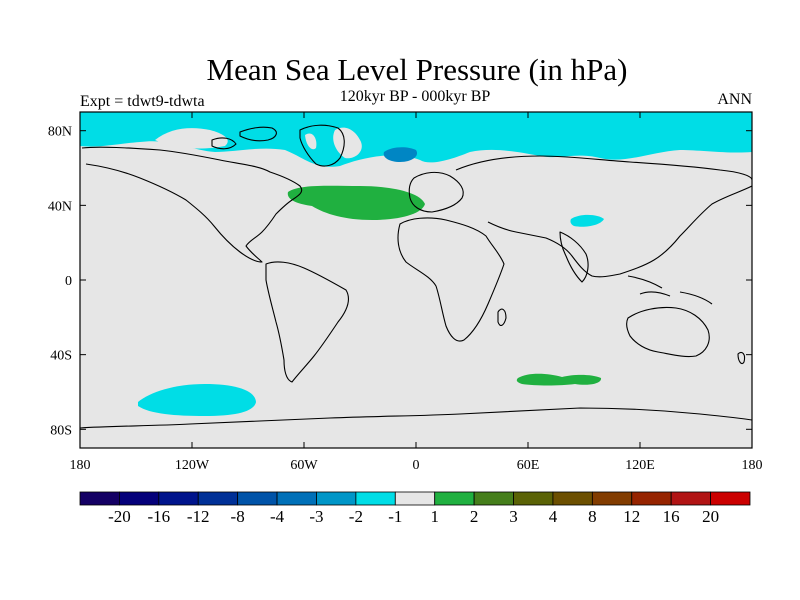  Describe the element at coordinates (513, 516) in the screenshot. I see `colorbar-label: 3` at that location.